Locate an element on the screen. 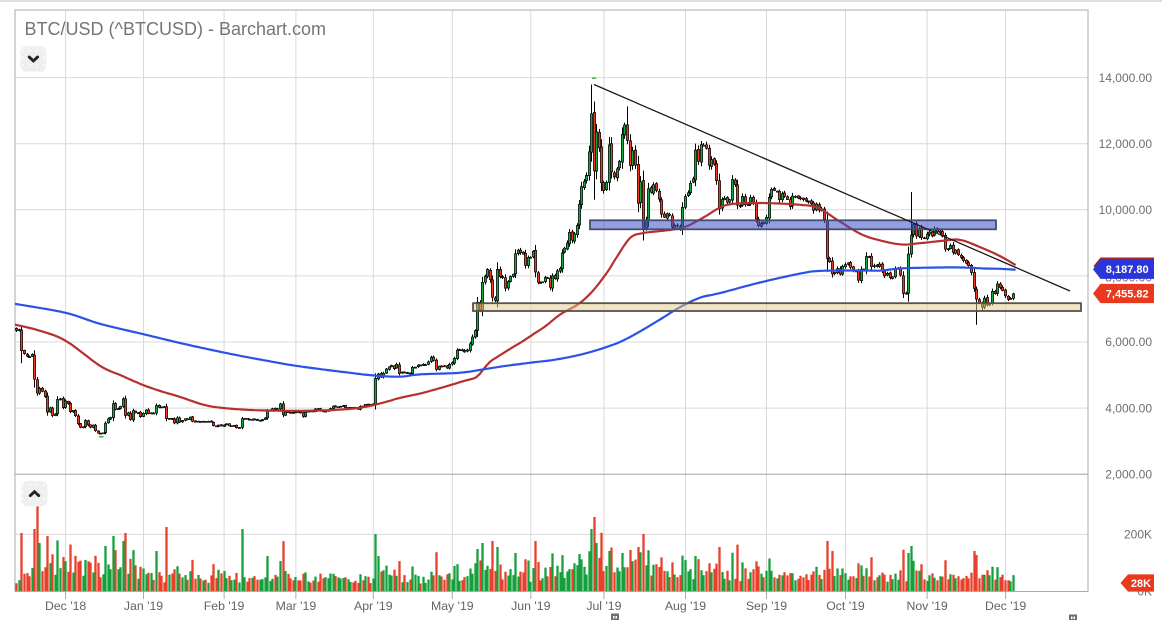  svg-text: Jan '19 is located at coordinates (143, 606).